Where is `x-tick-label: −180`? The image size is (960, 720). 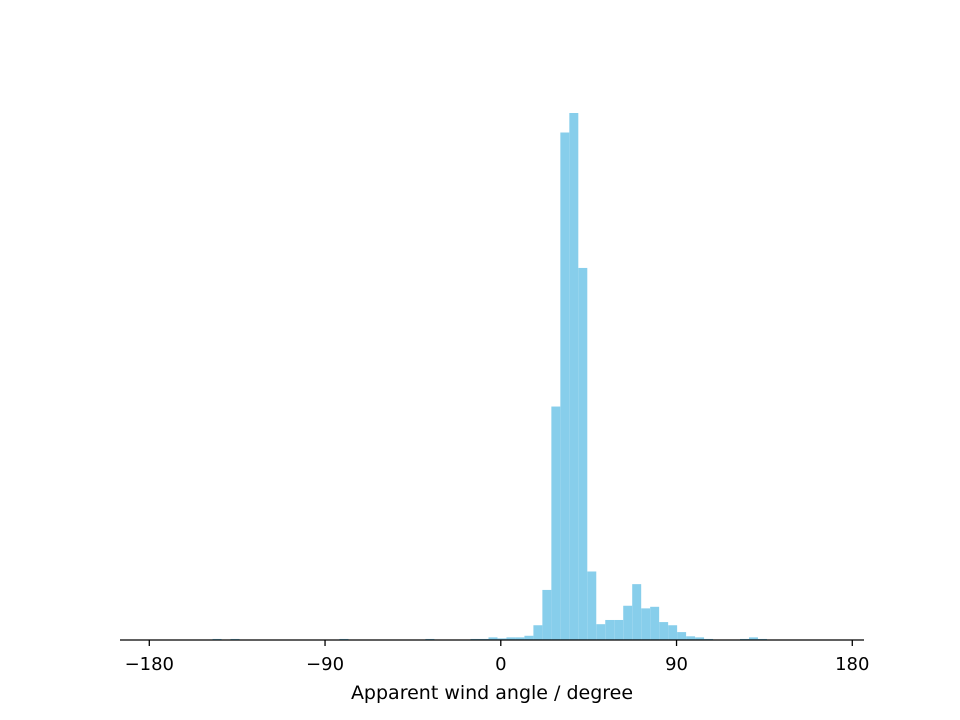
x-tick-label: −180 is located at coordinates (149, 664).